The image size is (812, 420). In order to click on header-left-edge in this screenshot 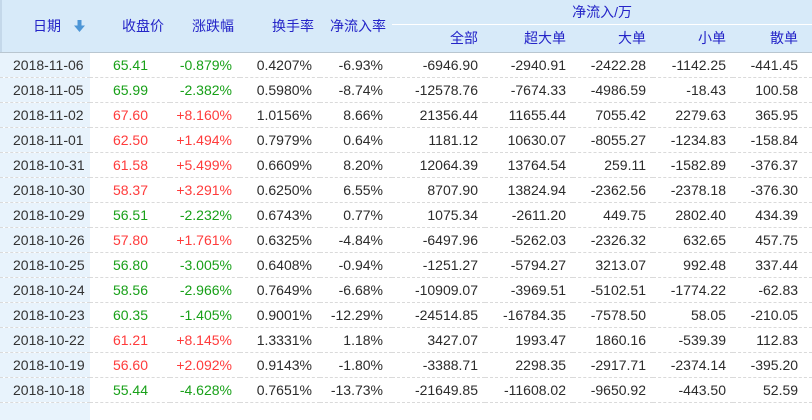, I will do `click(1, 26)`.